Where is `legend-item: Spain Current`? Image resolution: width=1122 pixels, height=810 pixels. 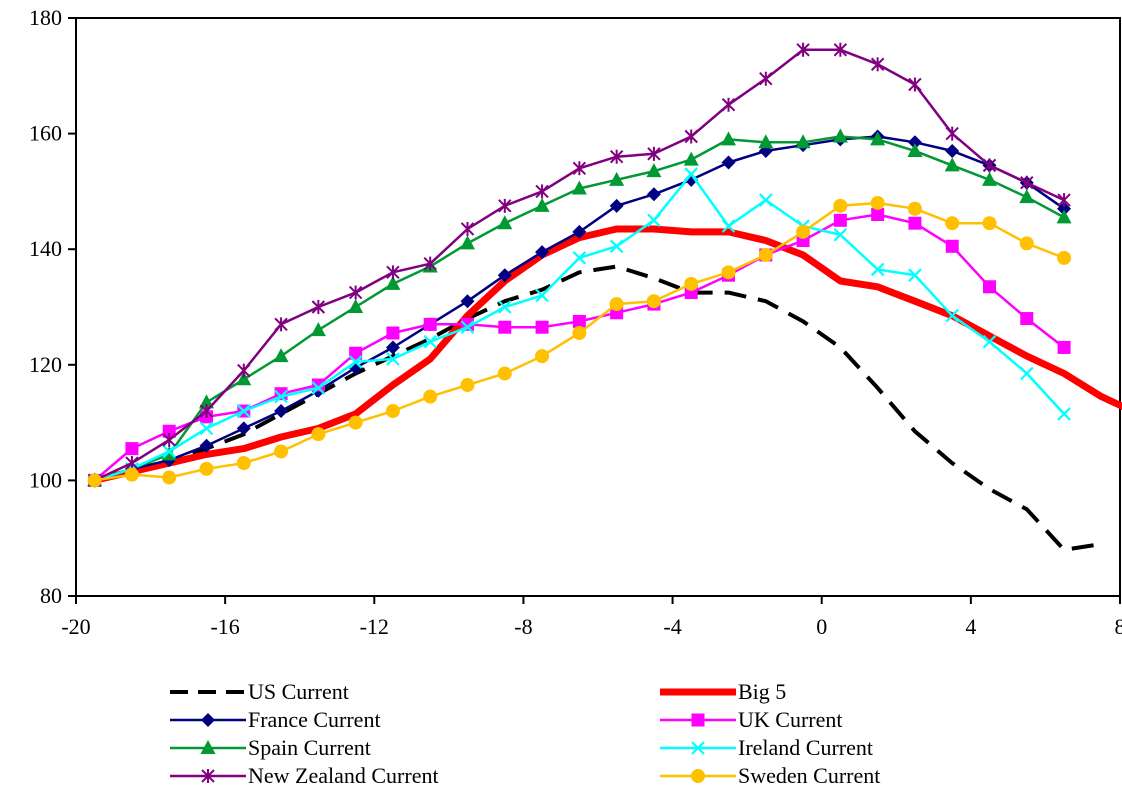 legend-item: Spain Current is located at coordinates (270, 747).